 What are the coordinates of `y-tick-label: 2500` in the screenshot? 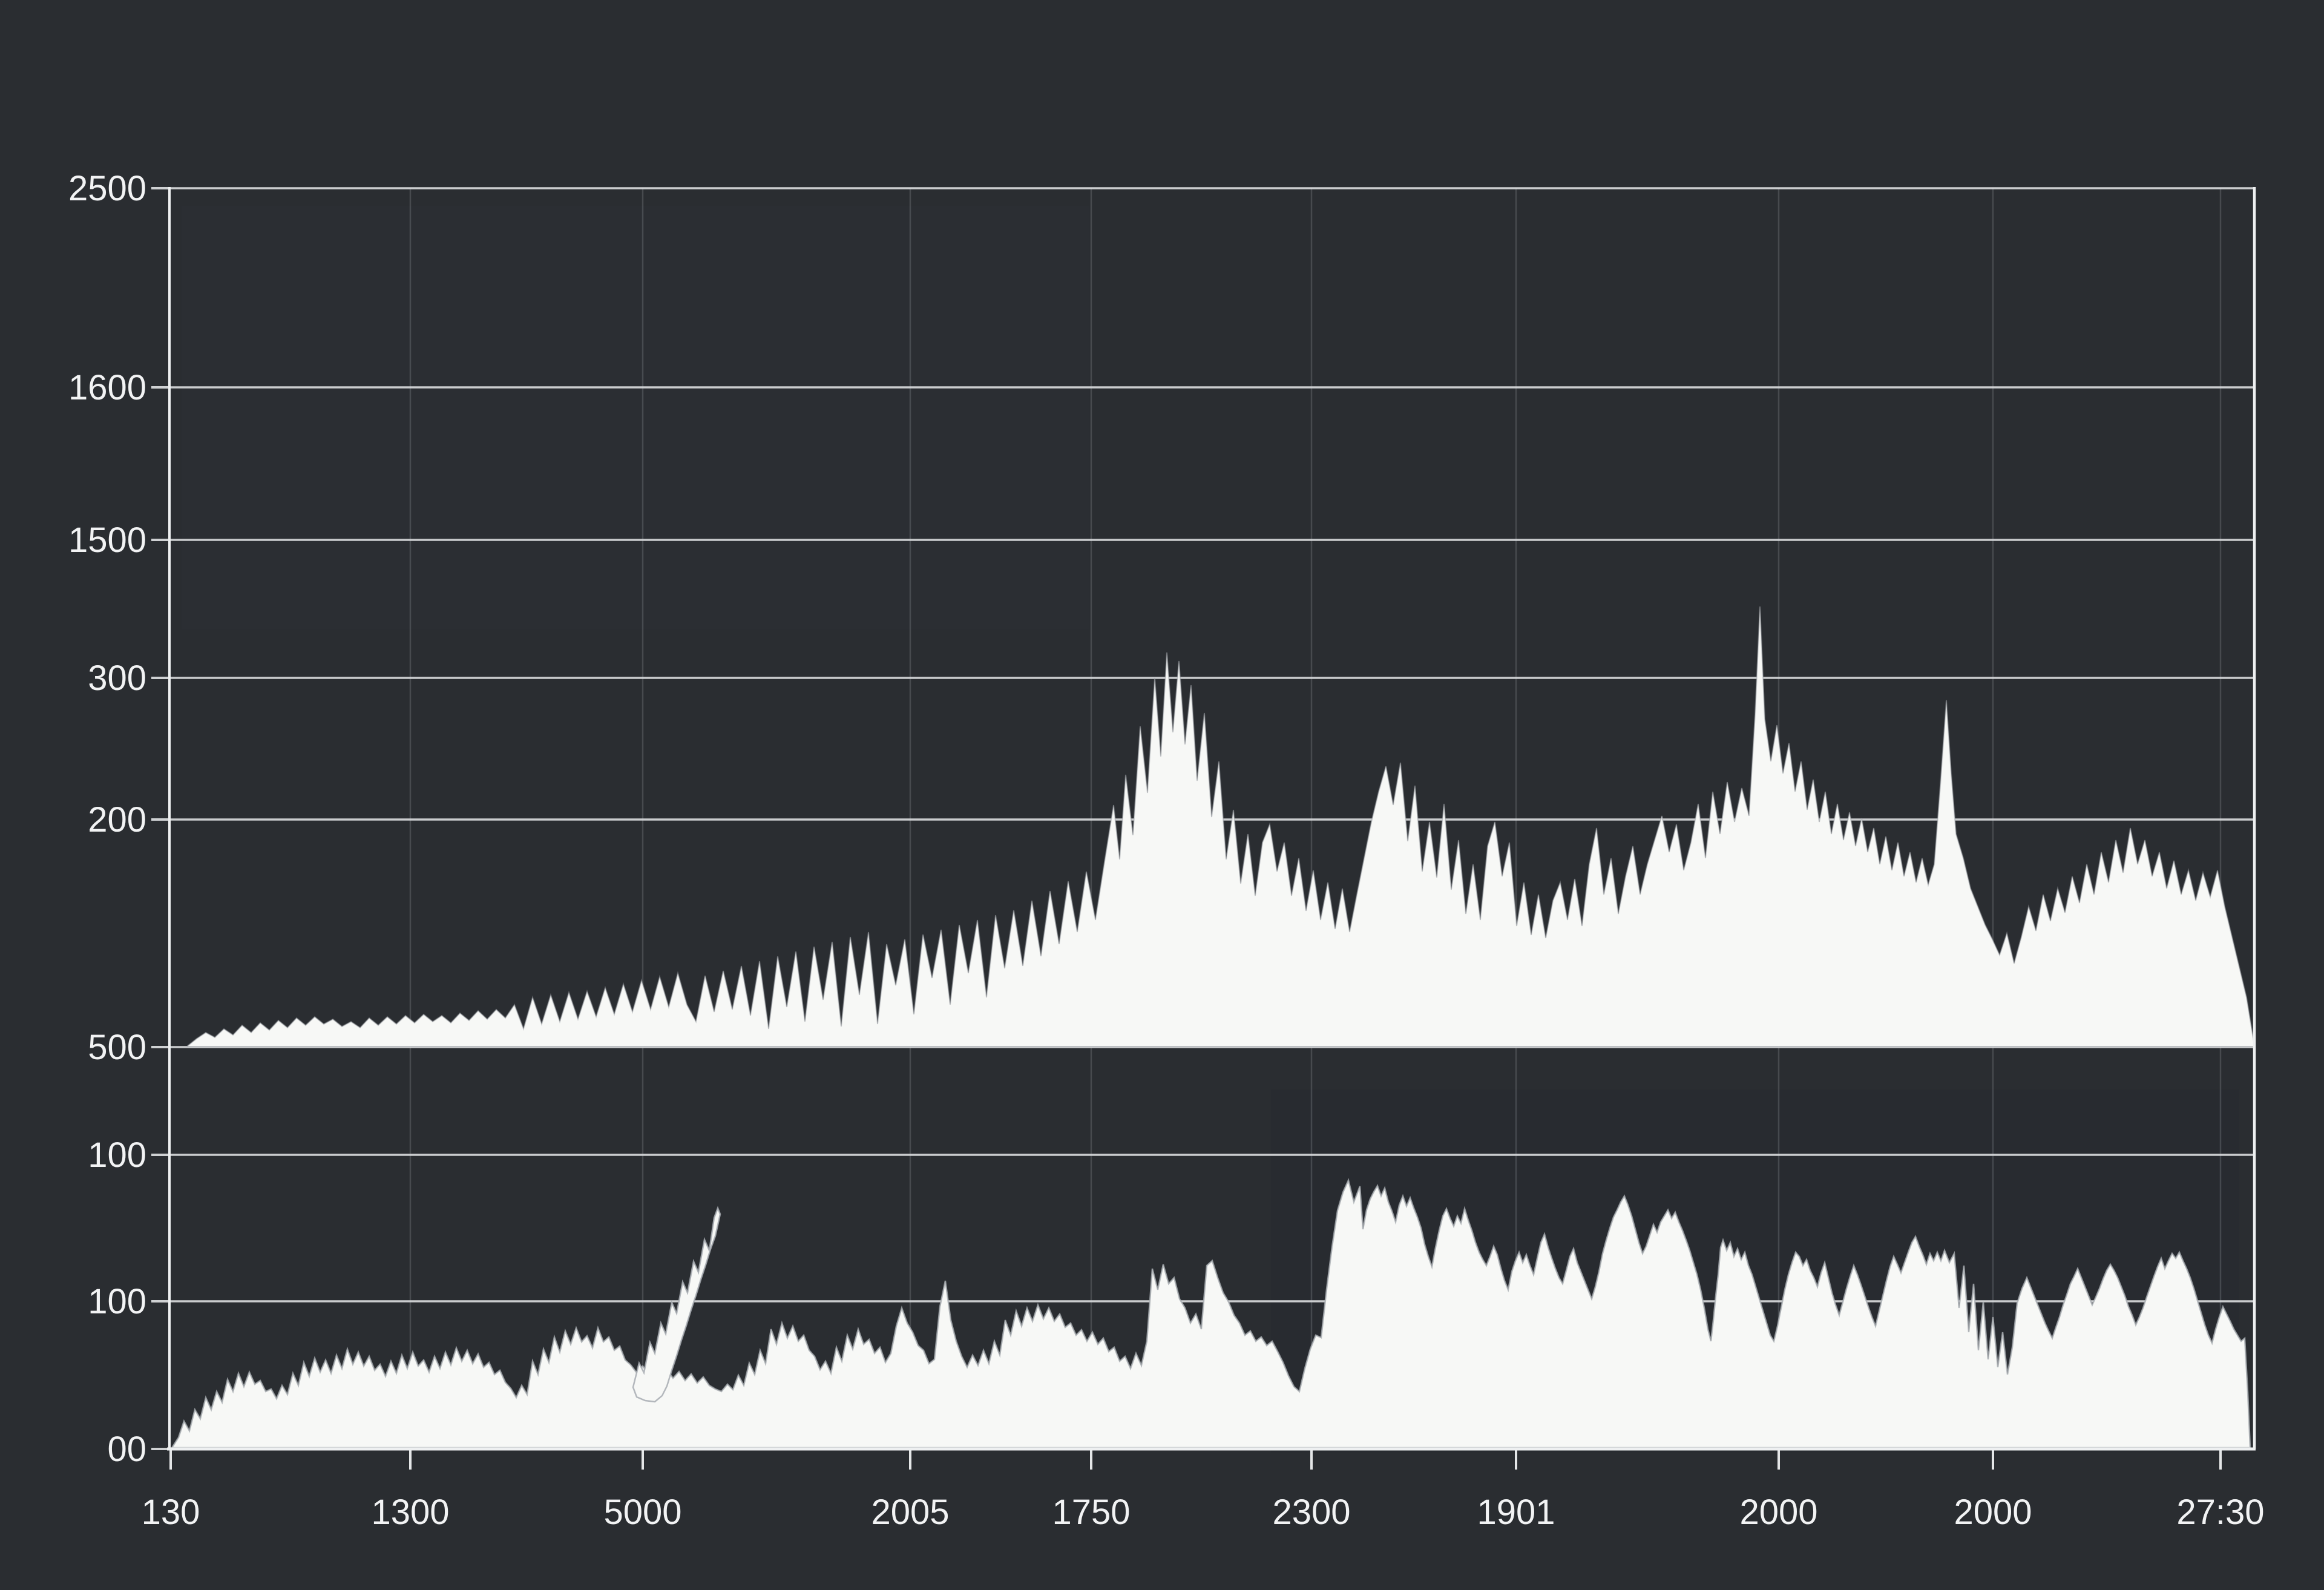 It's located at (107, 188).